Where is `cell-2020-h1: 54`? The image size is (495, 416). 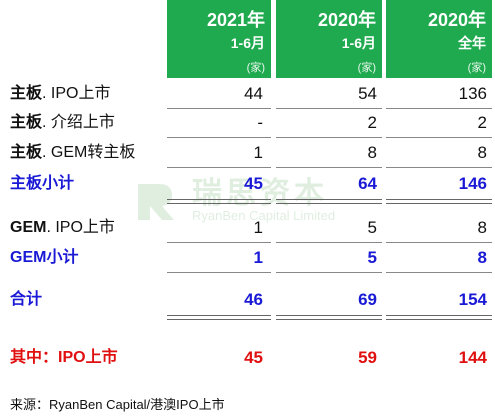 cell-2020-h1: 54 is located at coordinates (367, 93).